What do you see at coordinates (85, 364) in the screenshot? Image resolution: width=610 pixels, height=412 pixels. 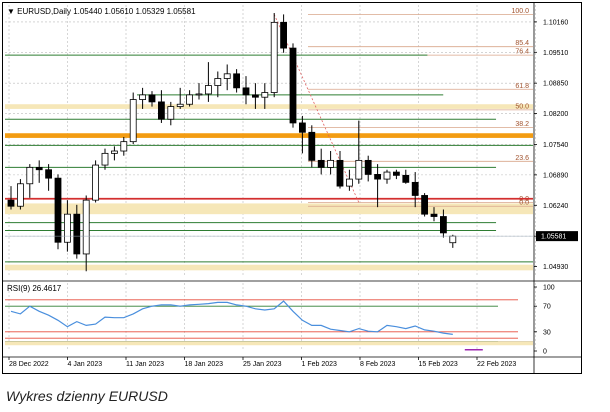 I see `x-tick-label: 4 Jan 2023` at bounding box center [85, 364].